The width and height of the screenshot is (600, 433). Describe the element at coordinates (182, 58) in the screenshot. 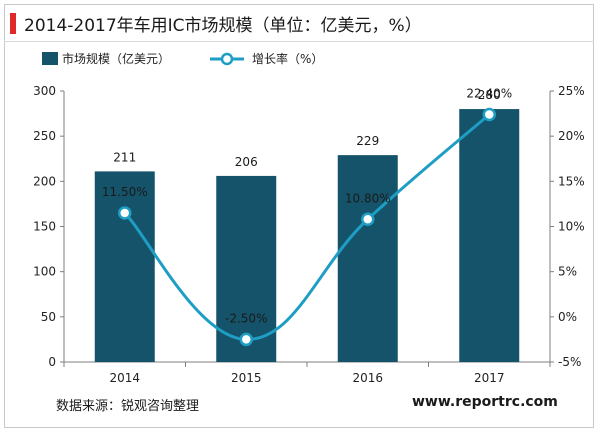

I see `legend: 市场规模（亿美元） 增长率（%）` at that location.